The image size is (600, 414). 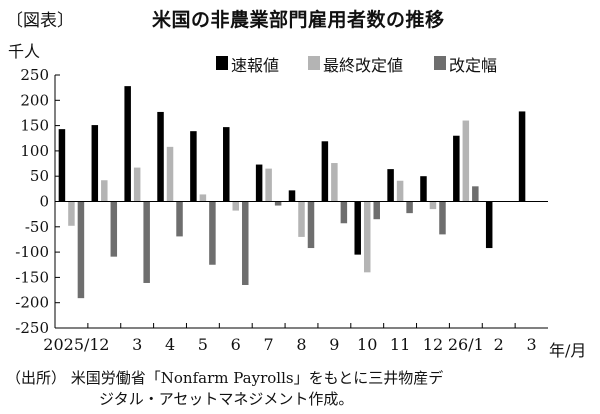 What do you see at coordinates (236, 344) in the screenshot?
I see `x-tick-label-5: 6` at bounding box center [236, 344].